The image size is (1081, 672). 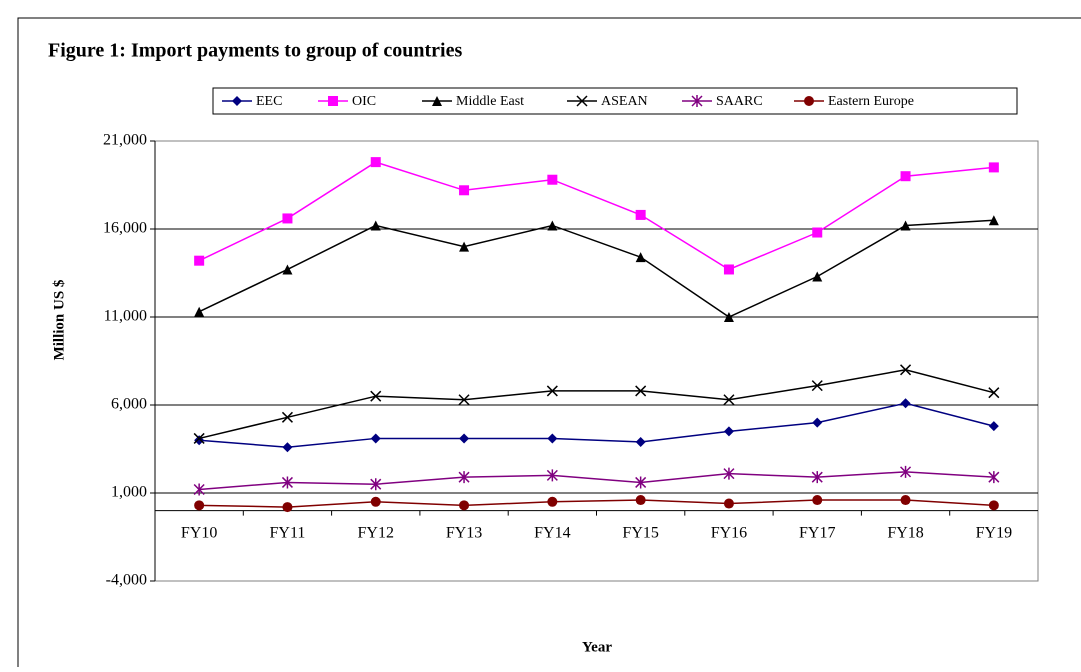 What do you see at coordinates (125, 228) in the screenshot?
I see `y-tick-label: 16,000` at bounding box center [125, 228].